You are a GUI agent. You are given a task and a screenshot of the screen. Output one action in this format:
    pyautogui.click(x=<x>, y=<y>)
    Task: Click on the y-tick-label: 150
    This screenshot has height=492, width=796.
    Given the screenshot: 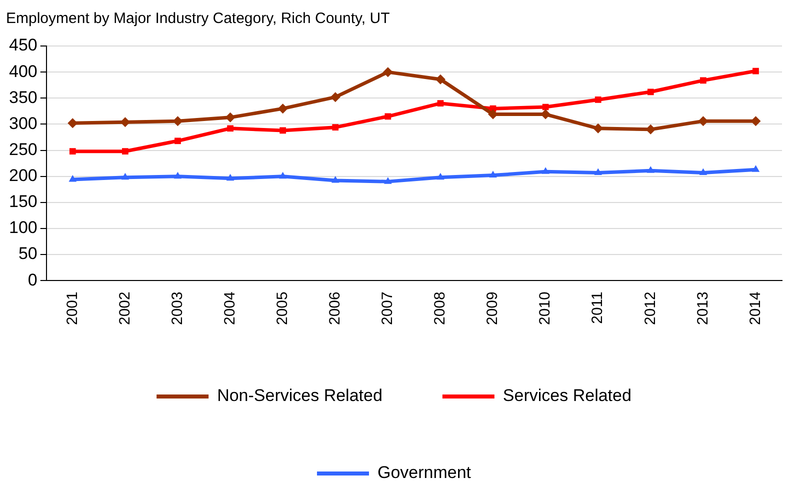 What is the action you would take?
    pyautogui.click(x=23, y=202)
    